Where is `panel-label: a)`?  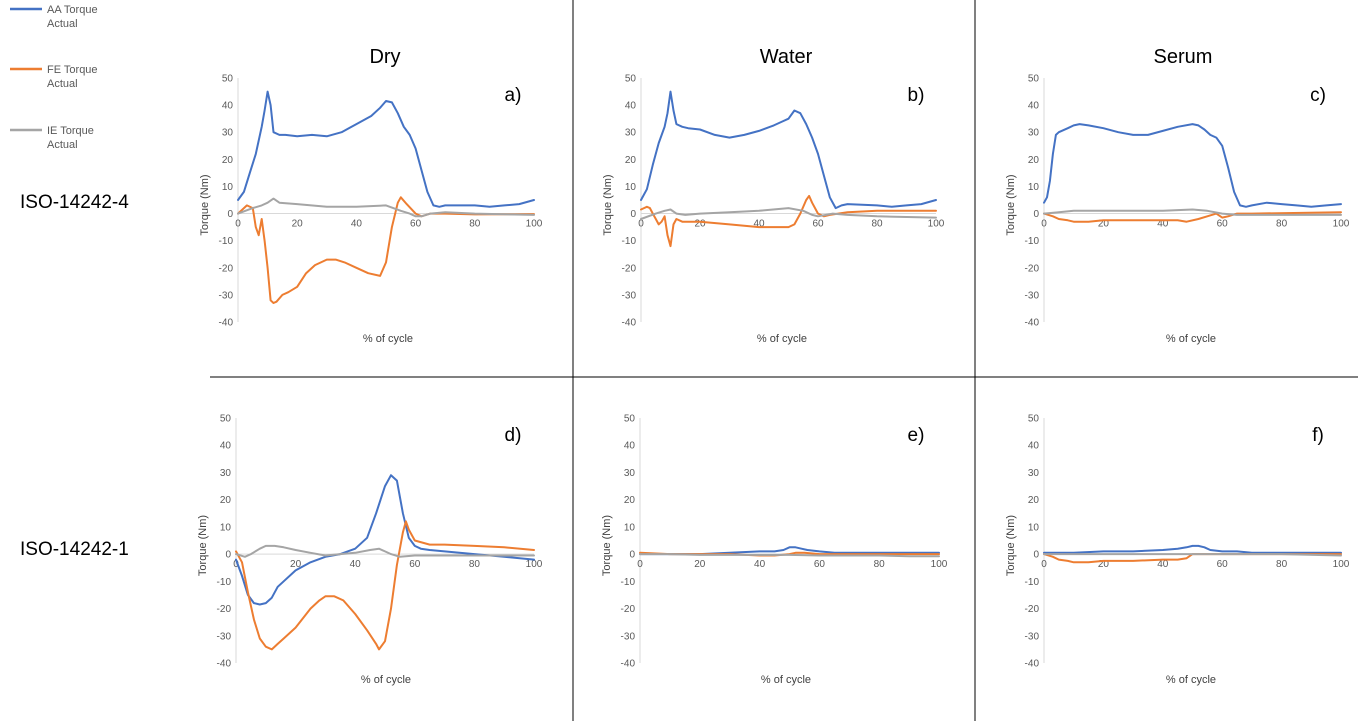
panel-label: a) is located at coordinates (513, 95).